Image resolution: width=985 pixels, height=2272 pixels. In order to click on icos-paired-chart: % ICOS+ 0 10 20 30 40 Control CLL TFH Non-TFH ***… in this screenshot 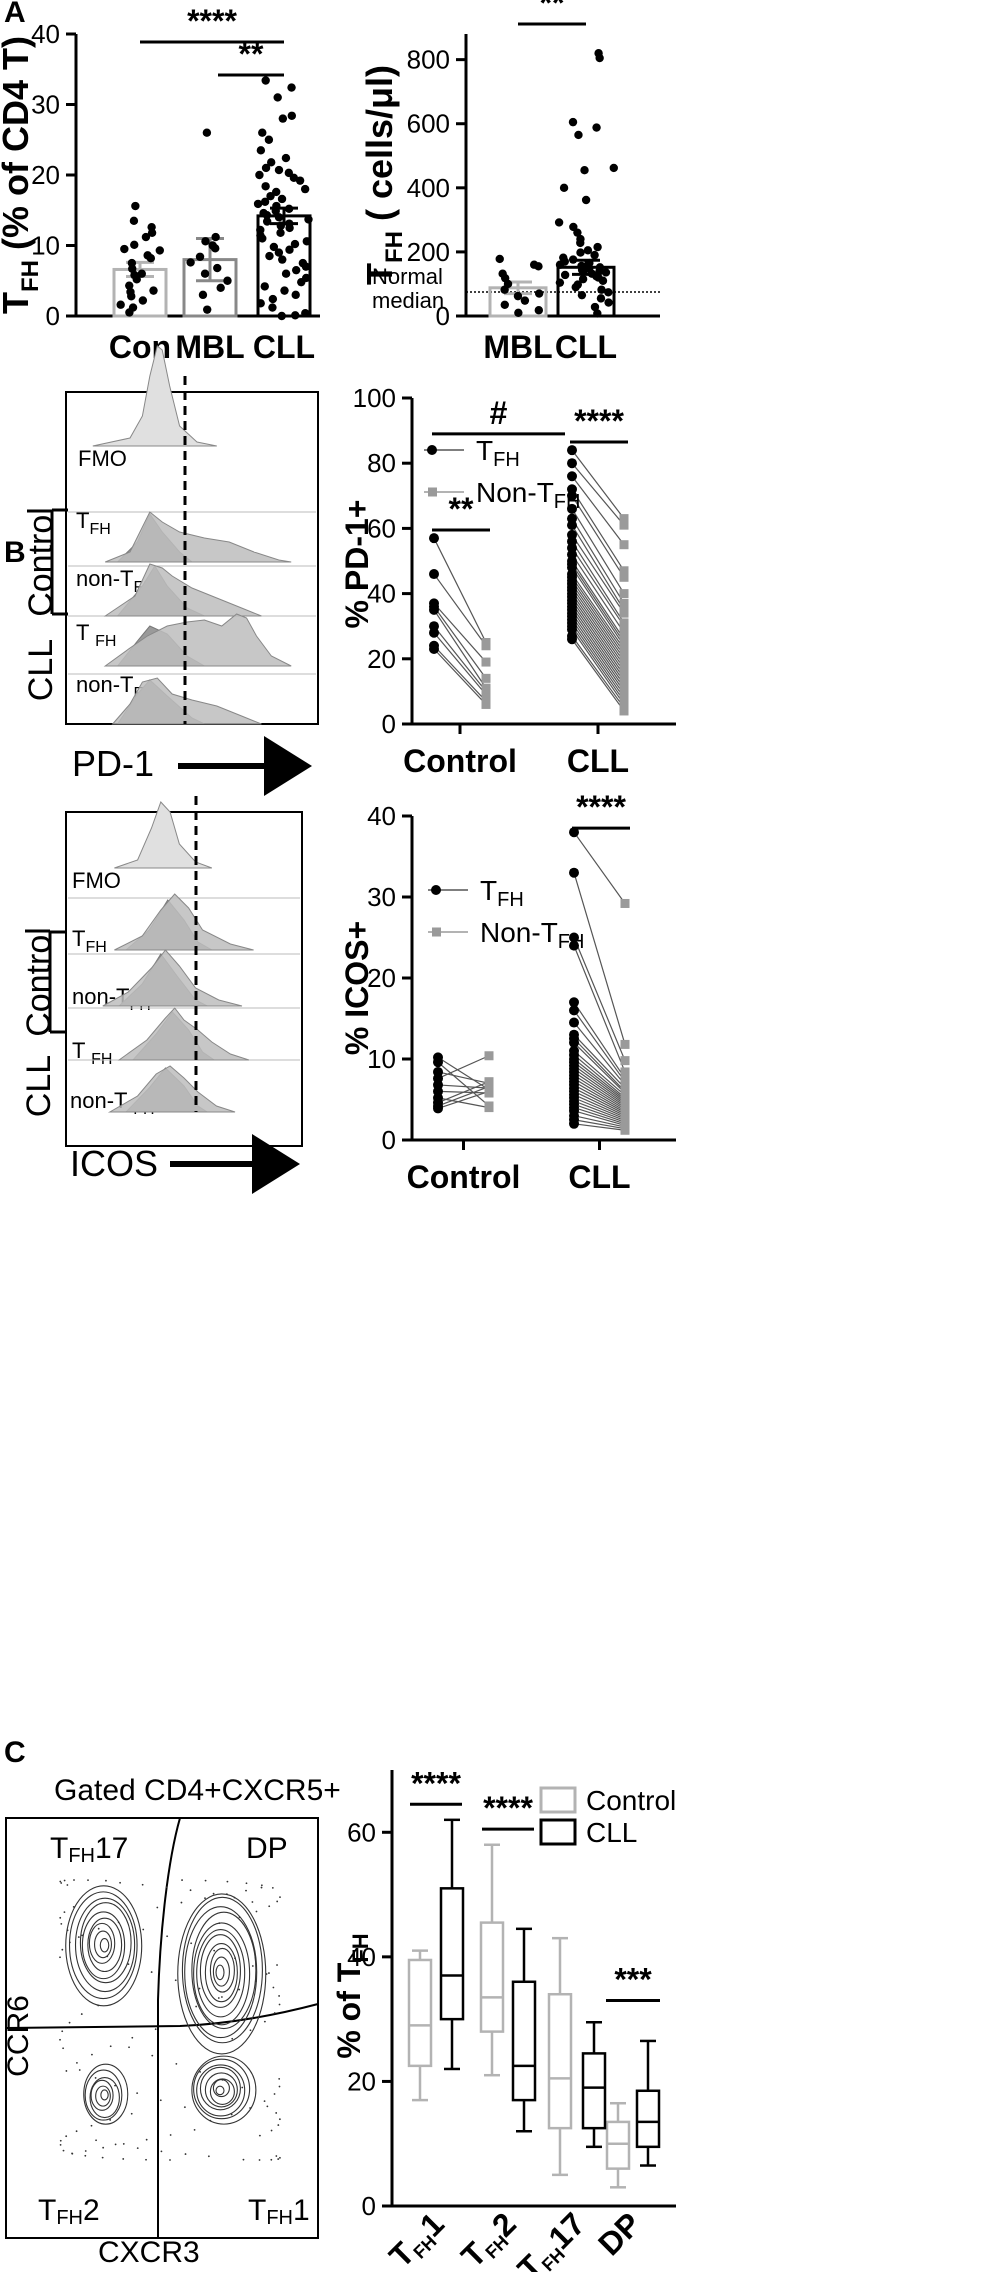, I will do `click(507, 992)`.